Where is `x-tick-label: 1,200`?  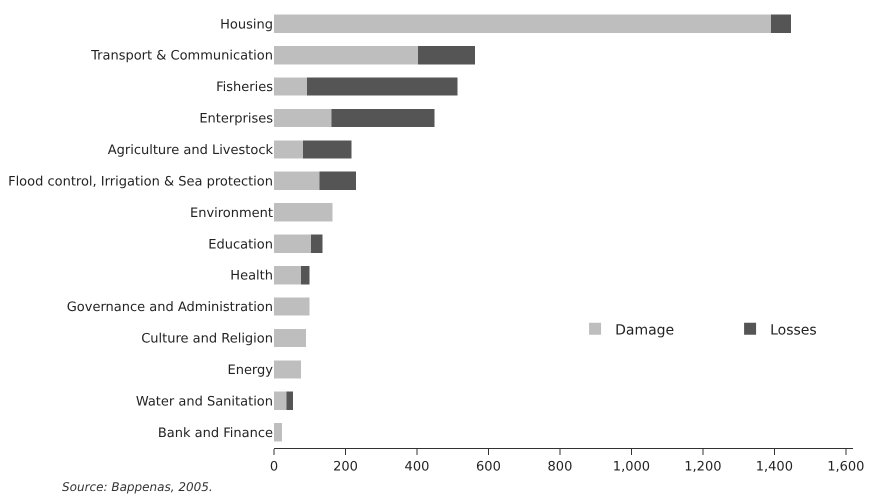
x-tick-label: 1,200 is located at coordinates (703, 467).